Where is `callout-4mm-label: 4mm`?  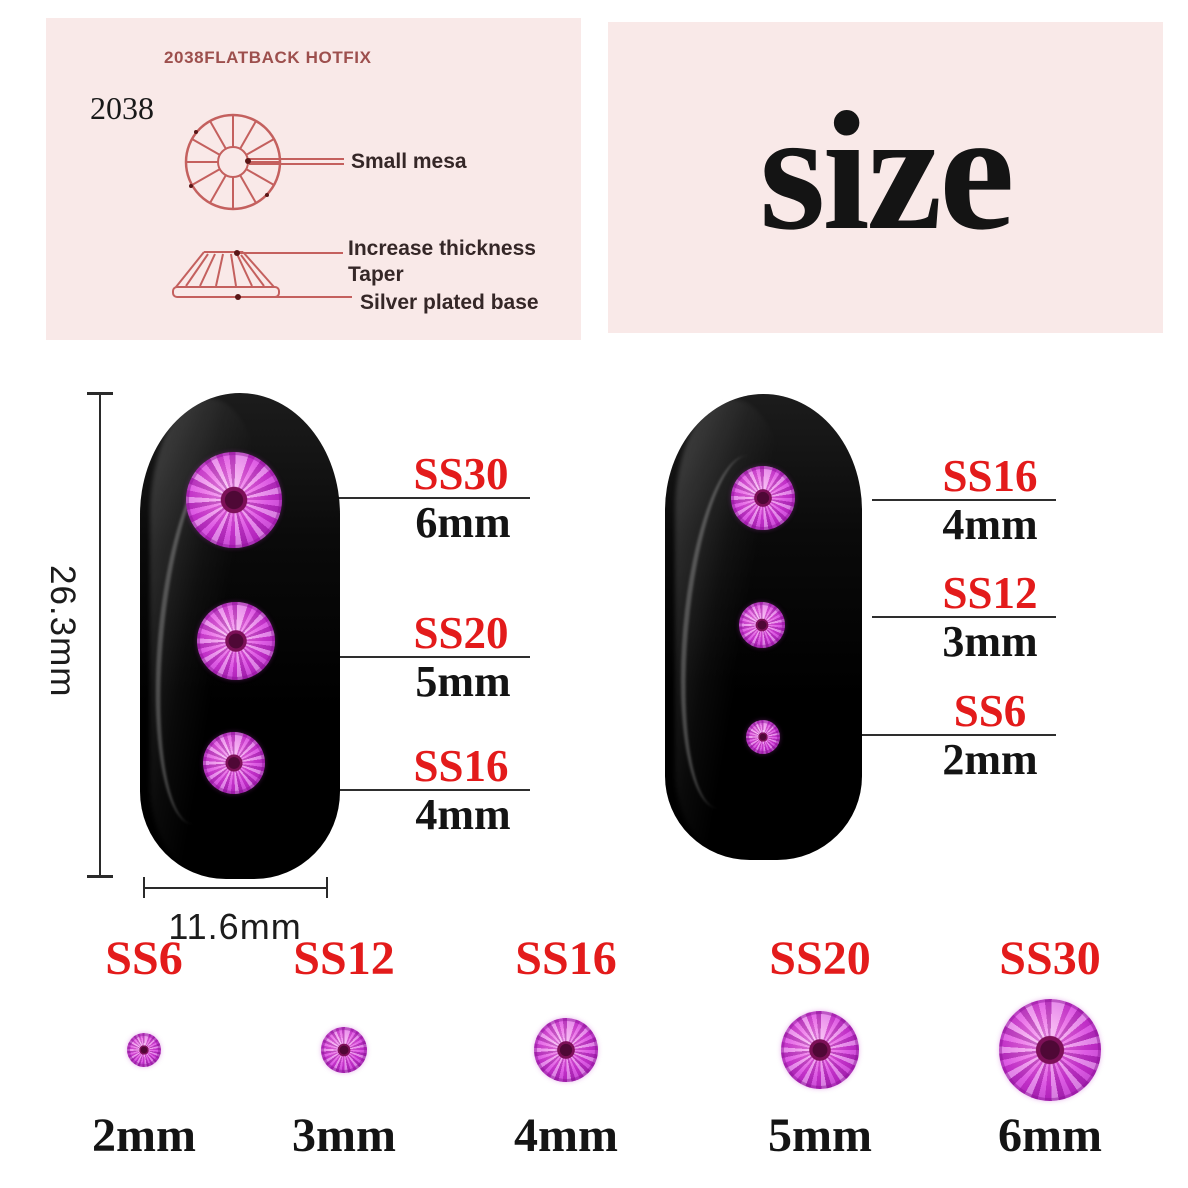
callout-4mm-label: 4mm is located at coordinates (463, 814).